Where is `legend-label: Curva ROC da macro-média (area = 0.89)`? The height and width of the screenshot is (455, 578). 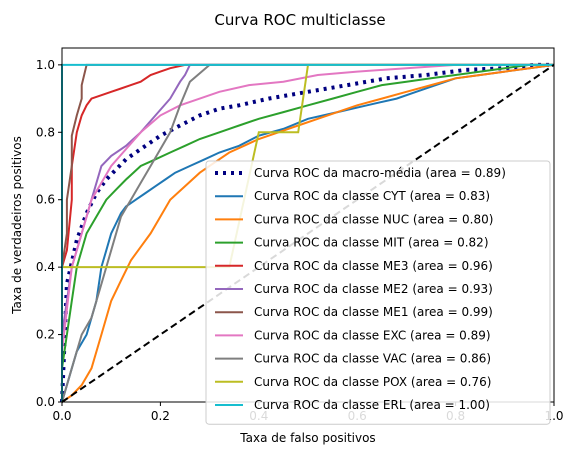 legend-label: Curva ROC da macro-média (area = 0.89) is located at coordinates (380, 173).